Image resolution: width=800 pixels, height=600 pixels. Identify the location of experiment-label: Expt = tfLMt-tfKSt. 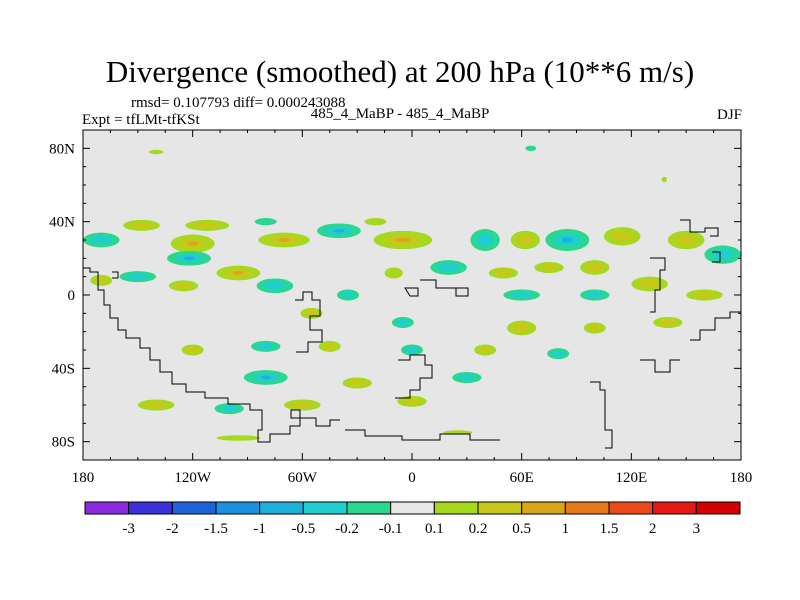
(141, 120).